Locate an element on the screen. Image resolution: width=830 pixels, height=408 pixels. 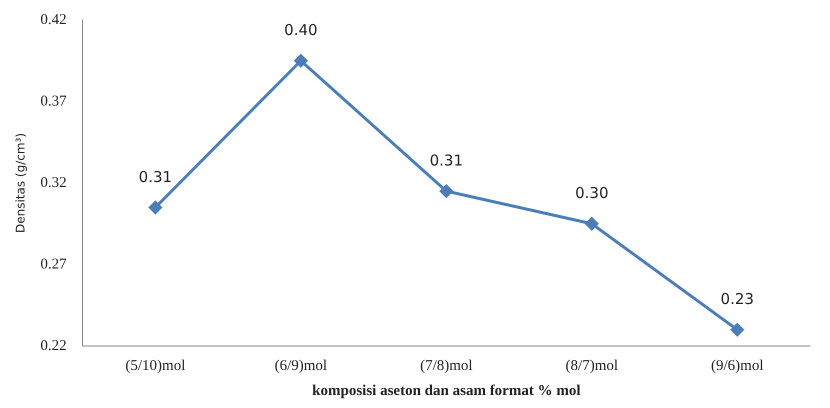
data-label: 0.23 is located at coordinates (737, 299).